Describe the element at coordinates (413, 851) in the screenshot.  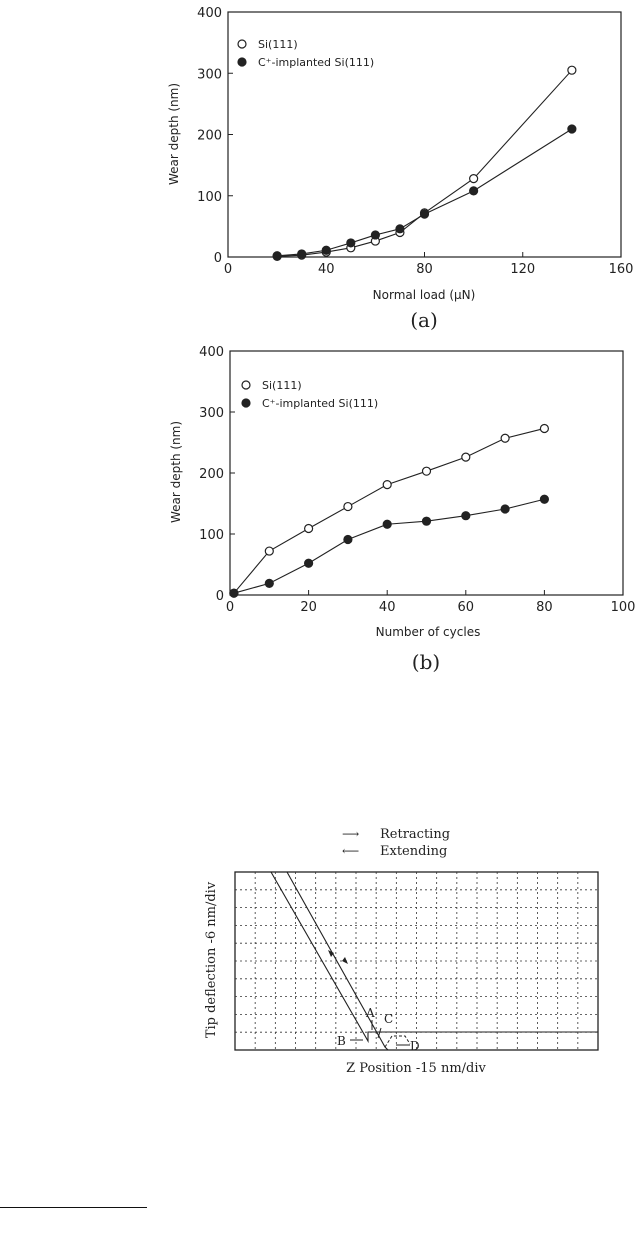
I see `legend-label-extending: Extending` at that location.